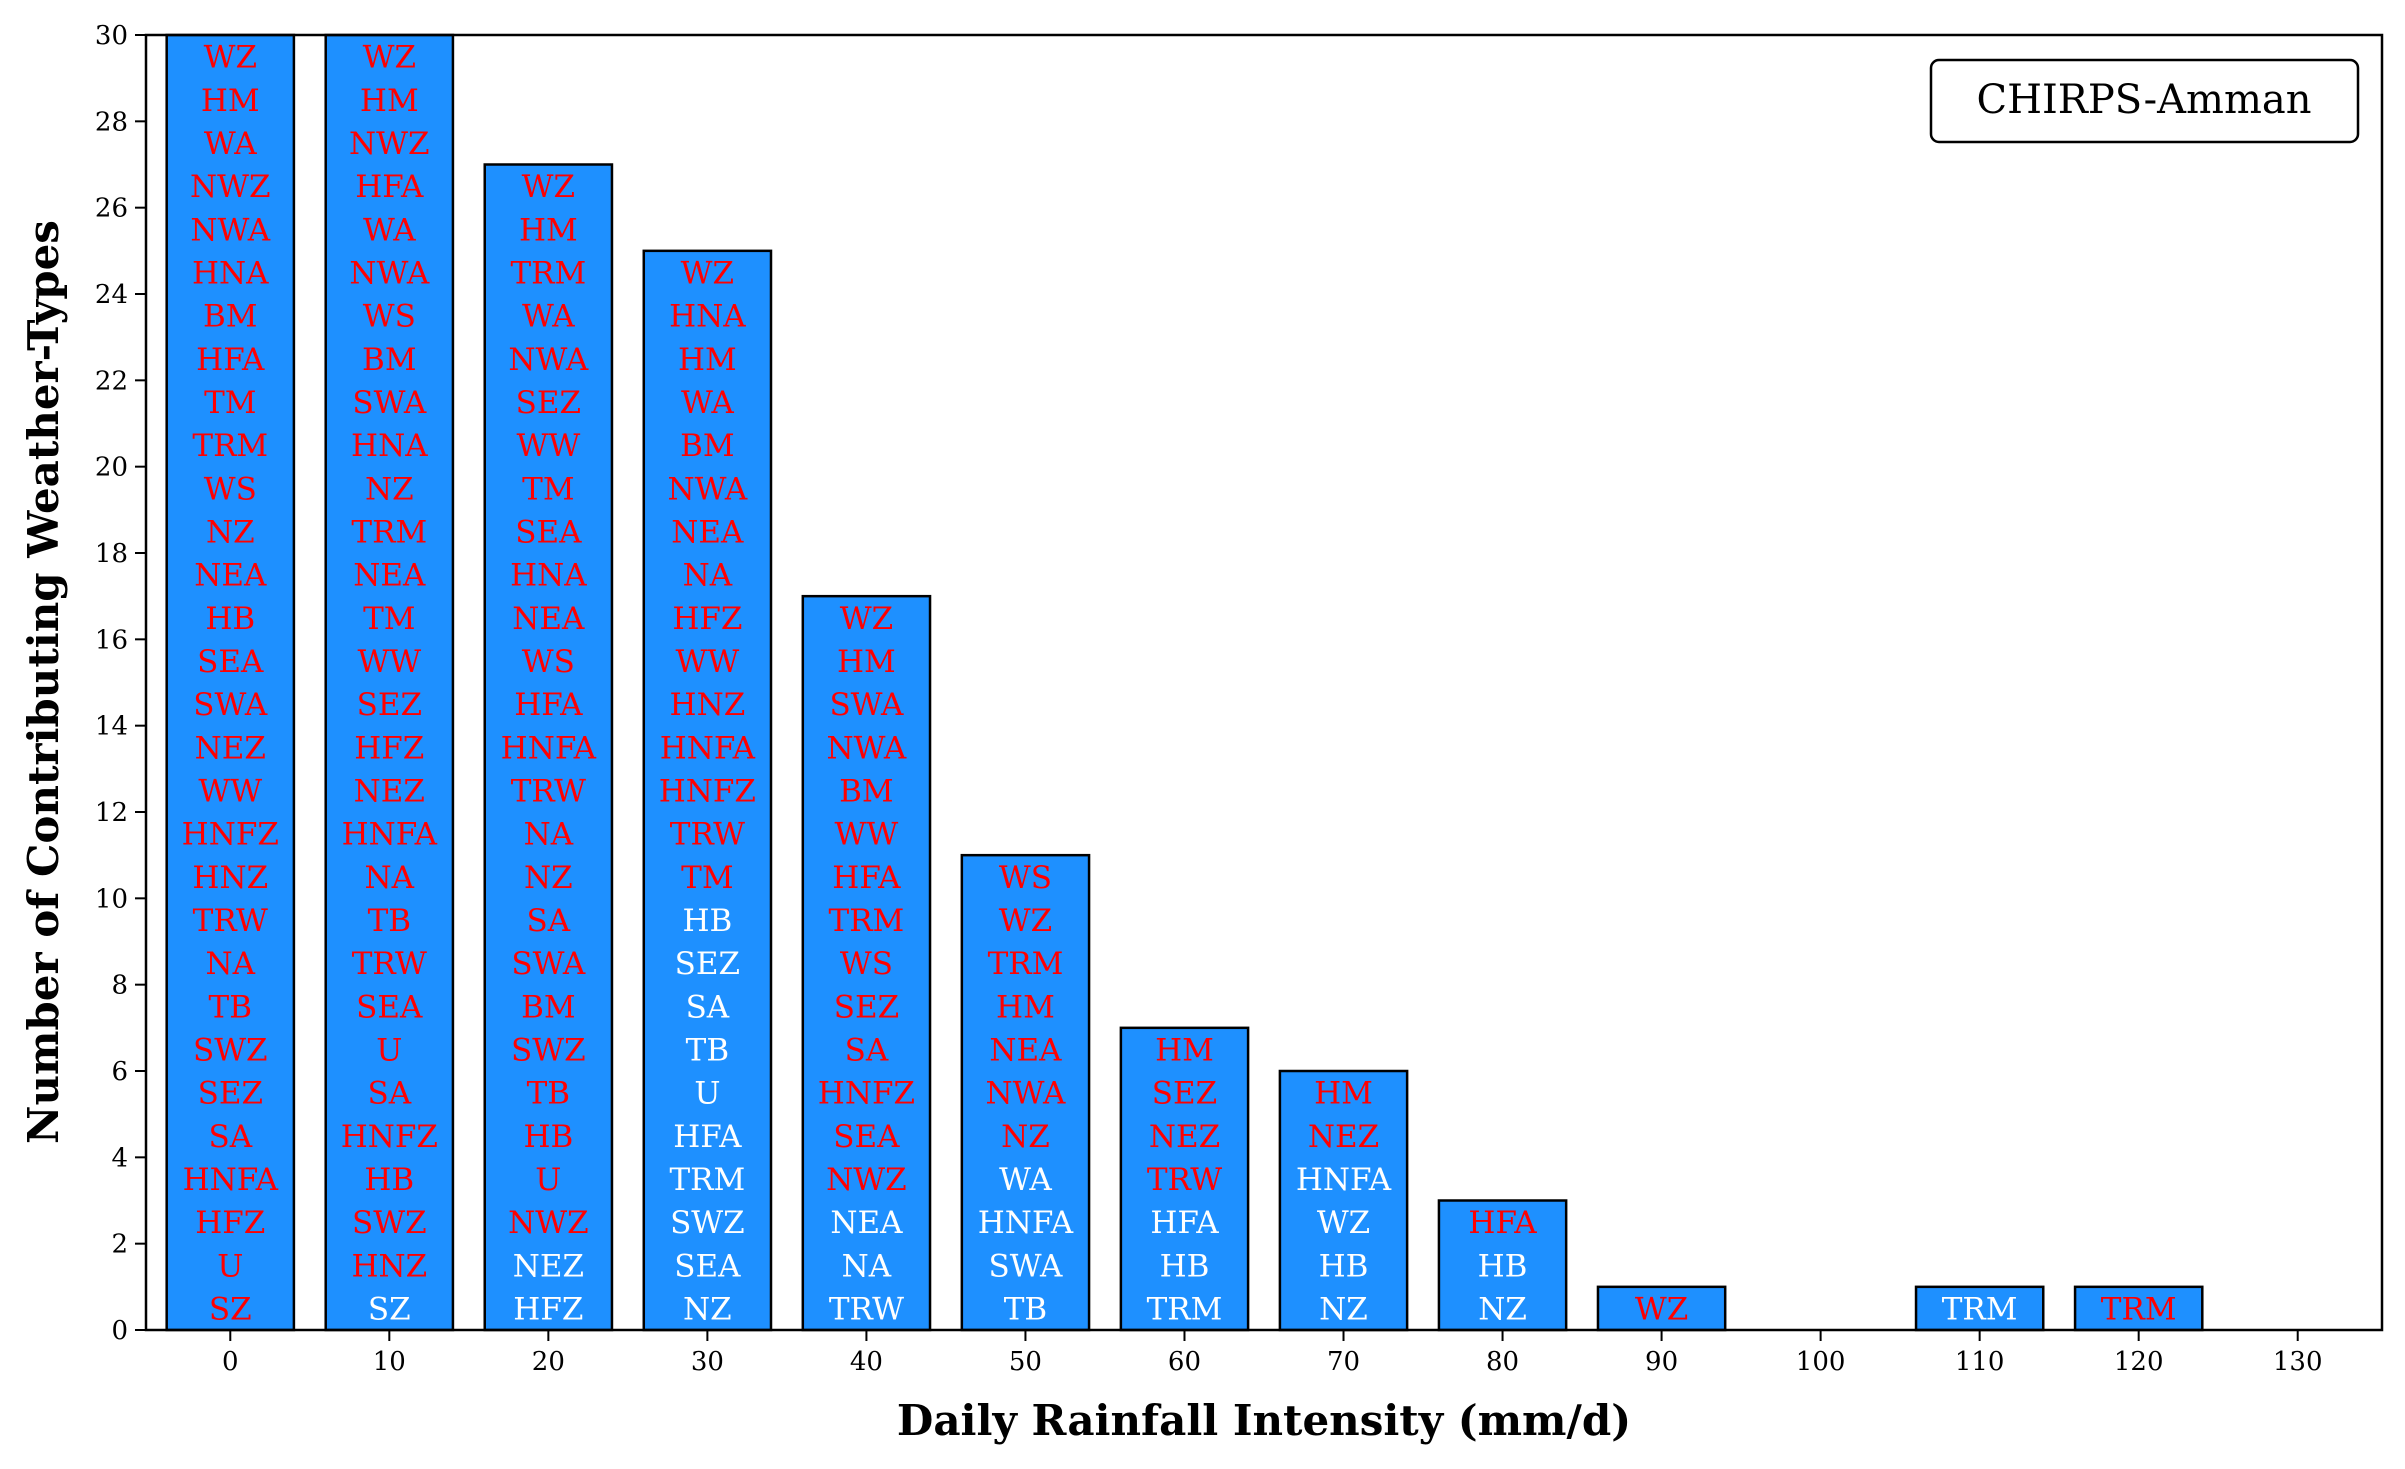 This screenshot has width=2405, height=1469. Describe the element at coordinates (389, 748) in the screenshot. I see `bar-label: HFZ` at that location.